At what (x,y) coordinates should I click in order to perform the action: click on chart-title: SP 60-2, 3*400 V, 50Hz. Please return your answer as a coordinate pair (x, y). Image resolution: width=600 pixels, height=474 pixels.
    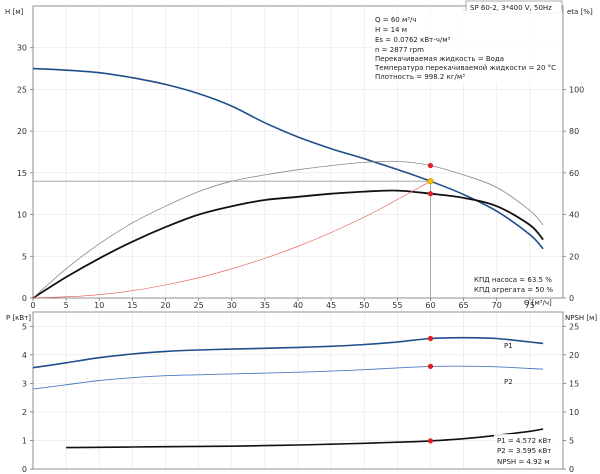
    Looking at the image, I should click on (511, 8).